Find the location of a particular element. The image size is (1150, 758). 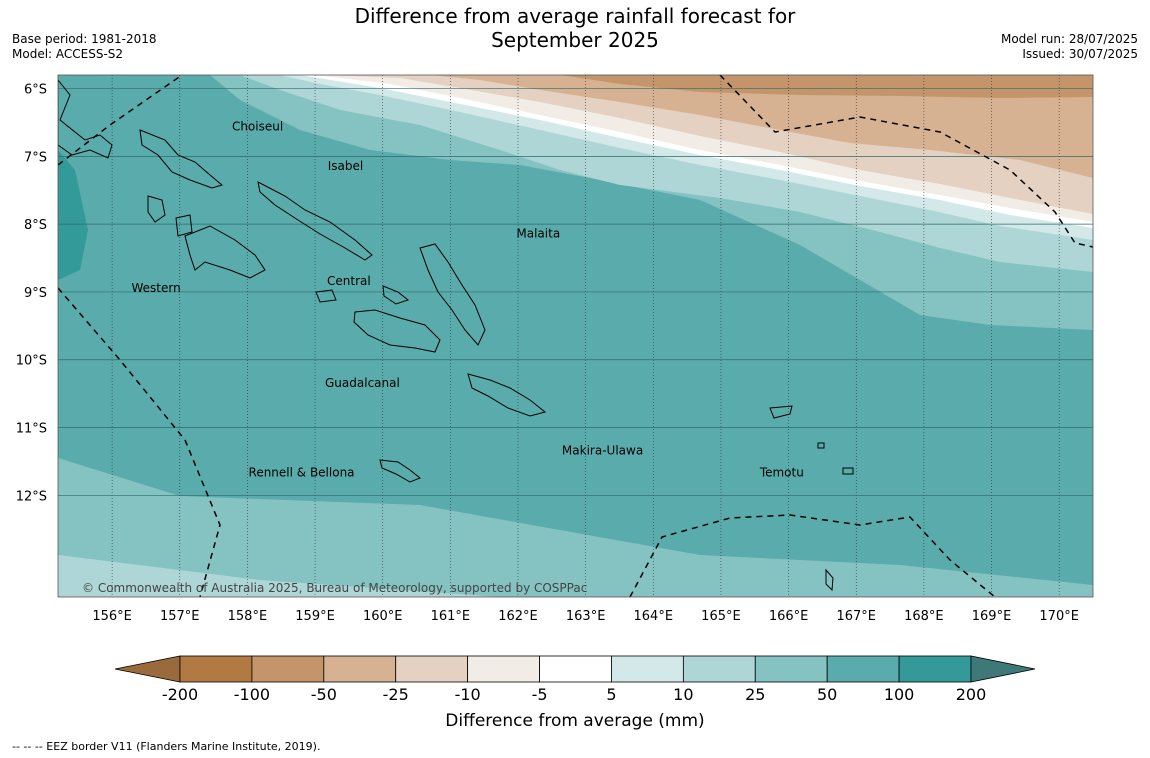

field-minus50-minus25 is located at coordinates (761, 126).